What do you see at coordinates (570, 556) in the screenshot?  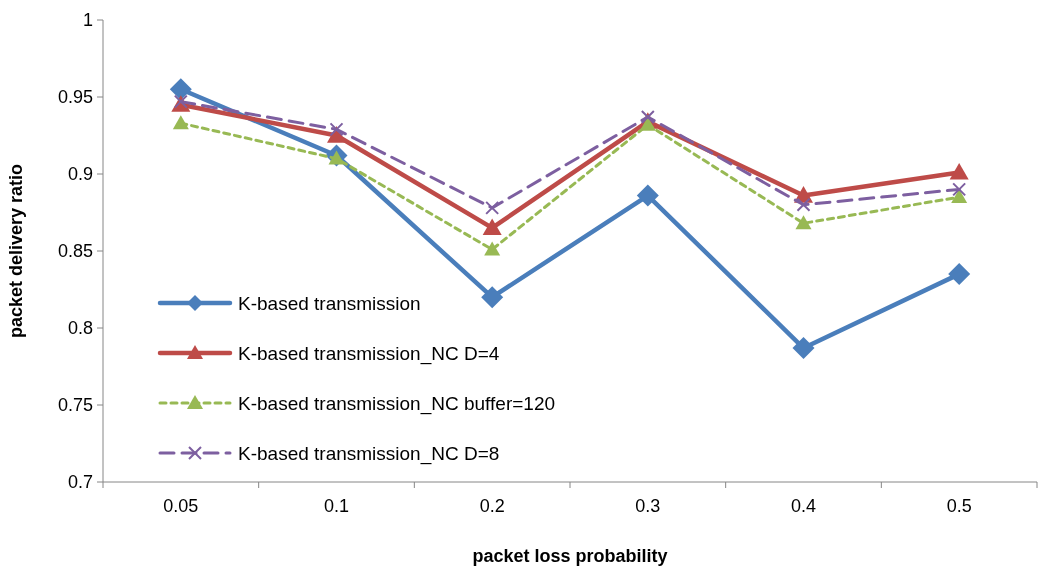 I see `x-axis-title: packet loss probability` at bounding box center [570, 556].